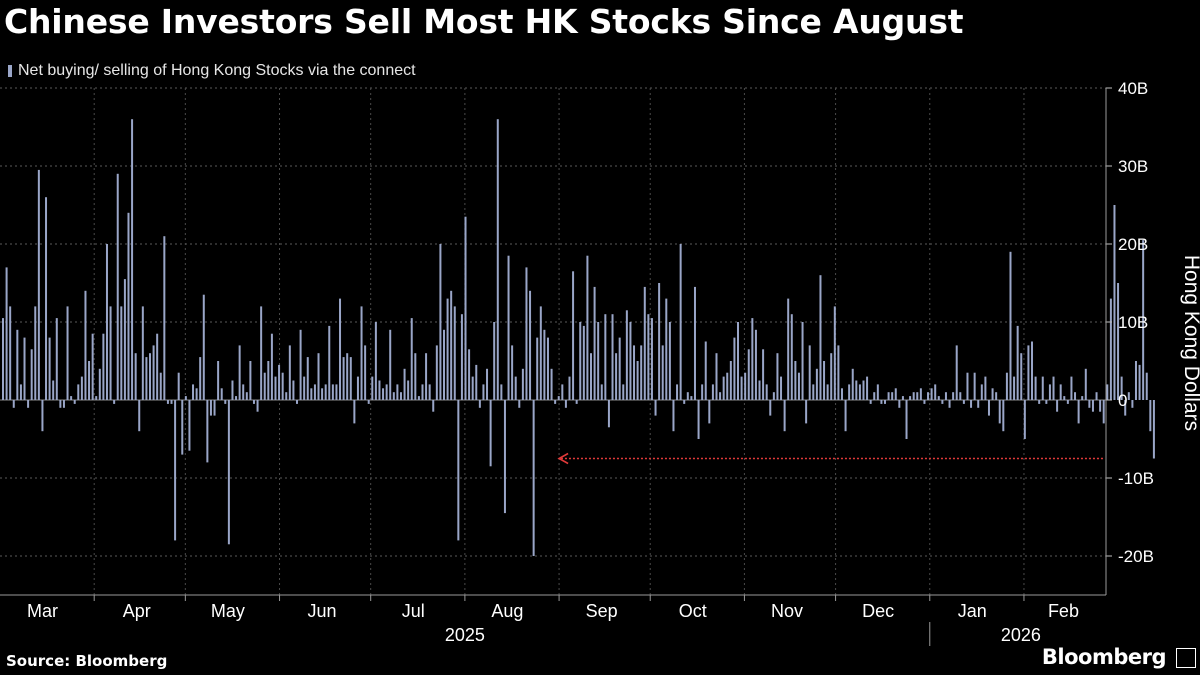  Describe the element at coordinates (465, 635) in the screenshot. I see `year-label: 2025` at that location.